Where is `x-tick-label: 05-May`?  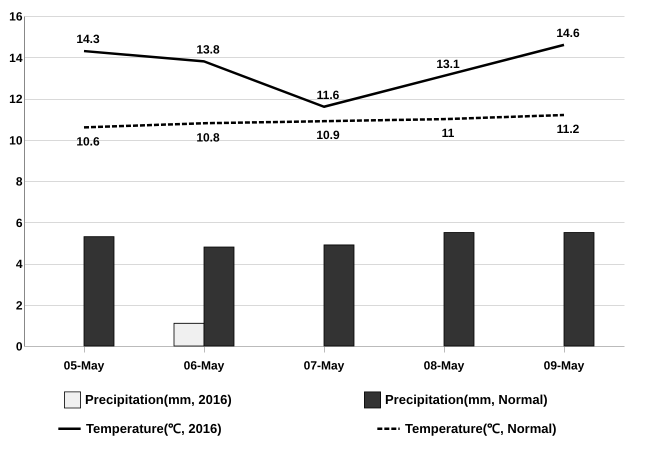 x-tick-label: 05-May is located at coordinates (84, 365).